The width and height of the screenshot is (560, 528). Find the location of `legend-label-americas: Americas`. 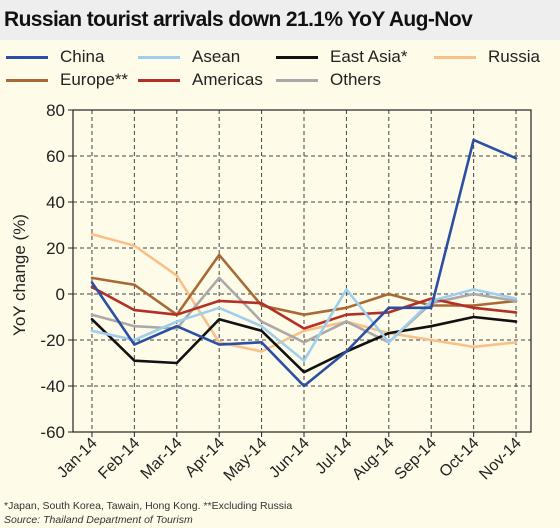

legend-label-americas: Americas is located at coordinates (227, 79).